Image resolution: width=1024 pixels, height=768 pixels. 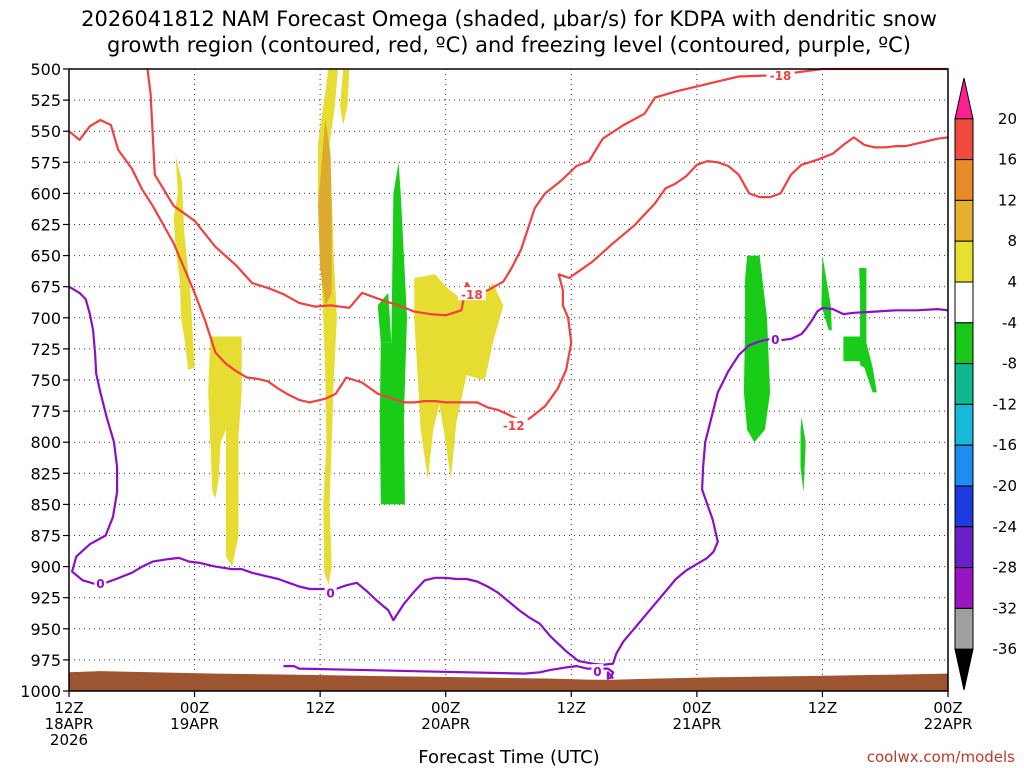 What do you see at coordinates (45, 629) in the screenshot?
I see `y-tick-label: 950` at bounding box center [45, 629].